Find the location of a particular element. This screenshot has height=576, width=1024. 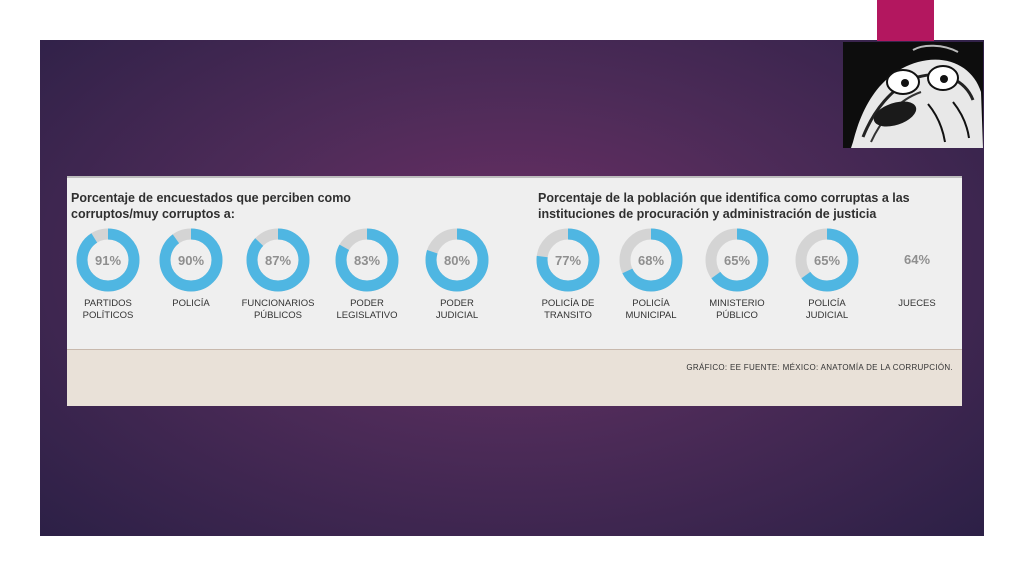

meme-face-image is located at coordinates (913, 95).